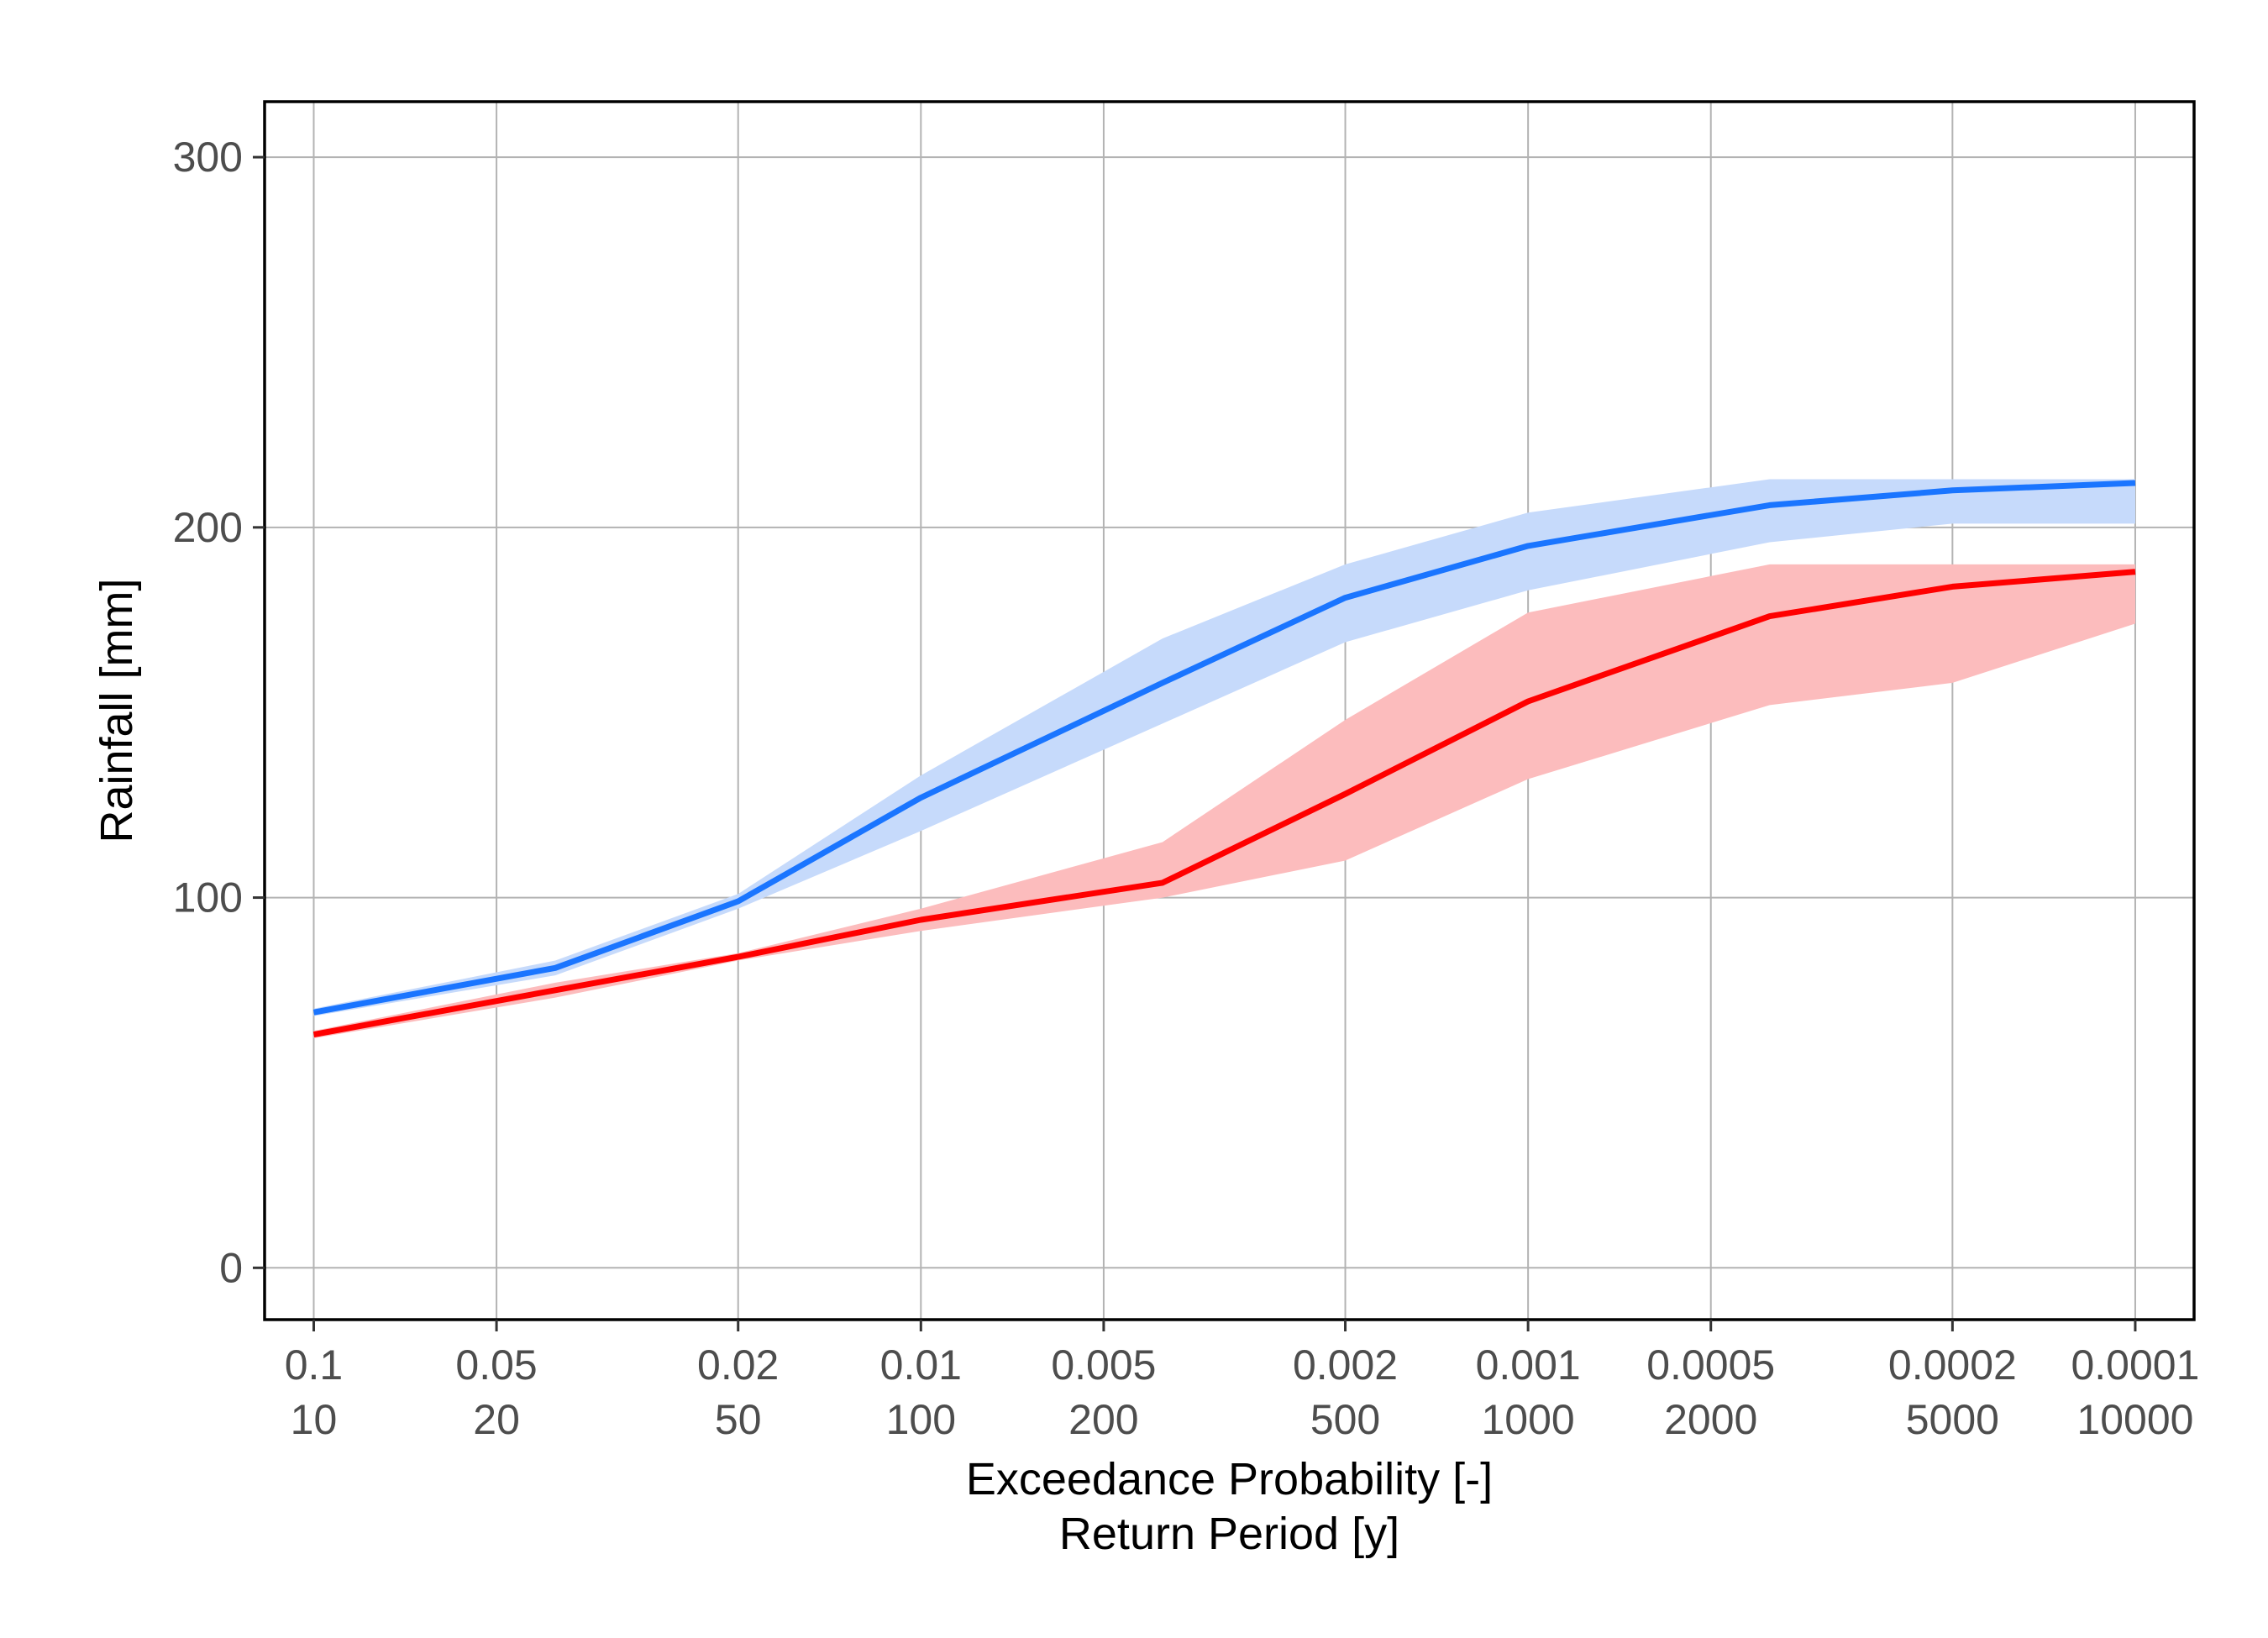 Image resolution: width=2268 pixels, height=1638 pixels. What do you see at coordinates (2134, 1419) in the screenshot?
I see `x-tick-label-return-period: 10000` at bounding box center [2134, 1419].